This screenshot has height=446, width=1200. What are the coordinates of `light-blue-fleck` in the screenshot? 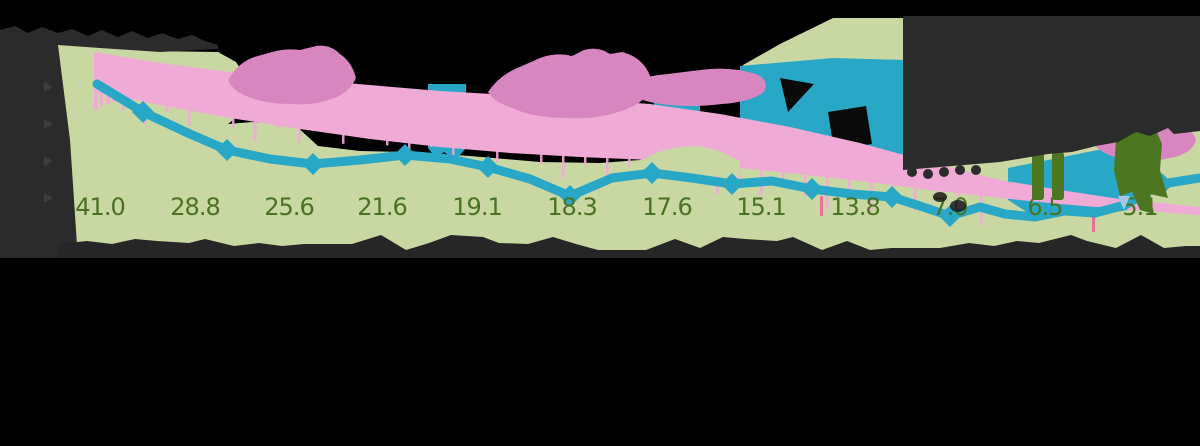 It's located at (1124, 203).